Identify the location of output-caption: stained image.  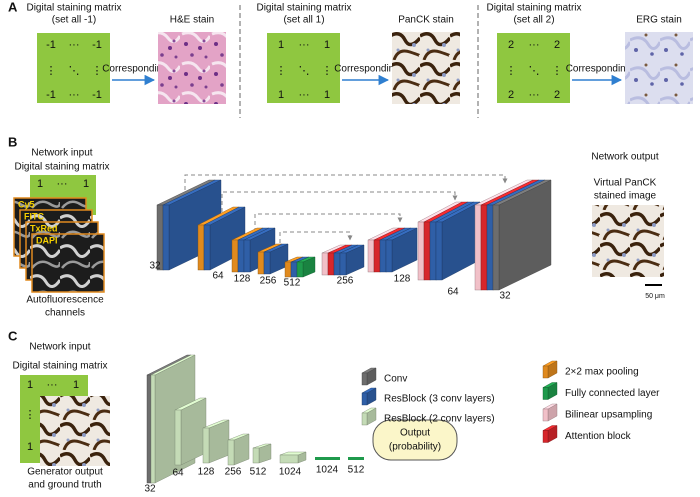
(625, 196).